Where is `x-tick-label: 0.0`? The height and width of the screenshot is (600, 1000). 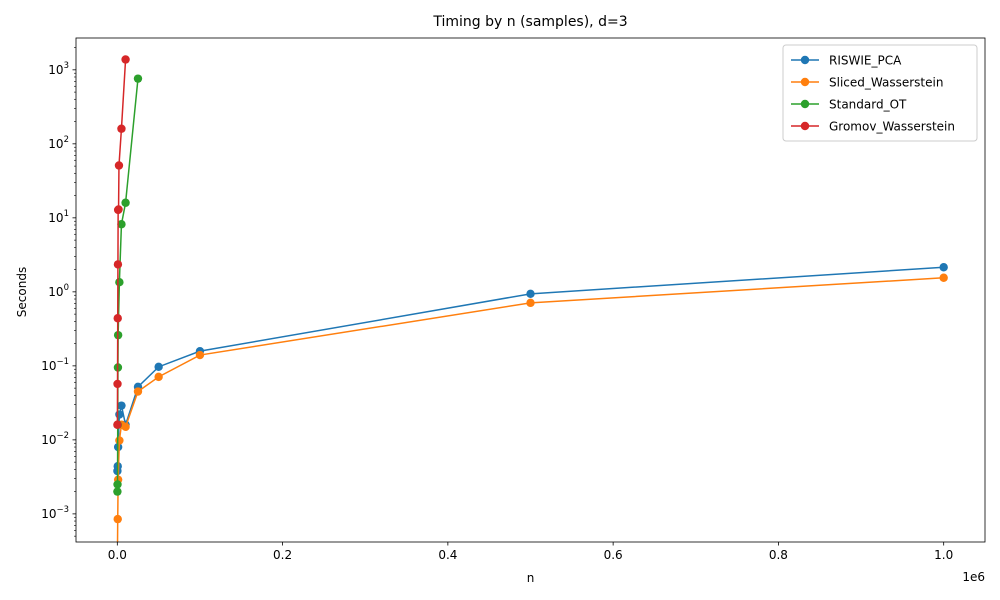 x-tick-label: 0.0 is located at coordinates (117, 555).